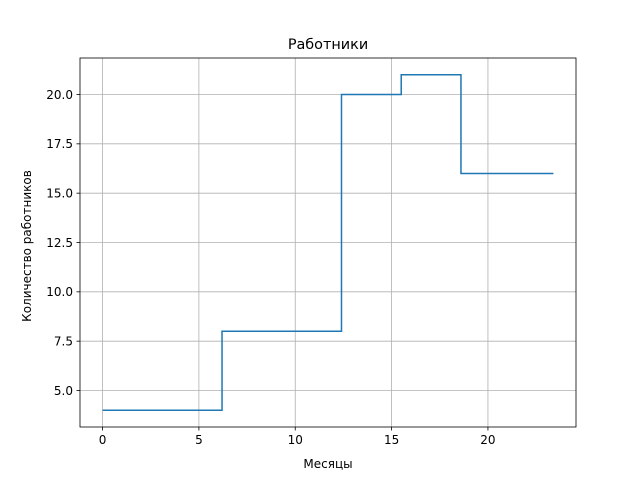  I want to click on x-axis-label: Месяцы, so click(327, 464).